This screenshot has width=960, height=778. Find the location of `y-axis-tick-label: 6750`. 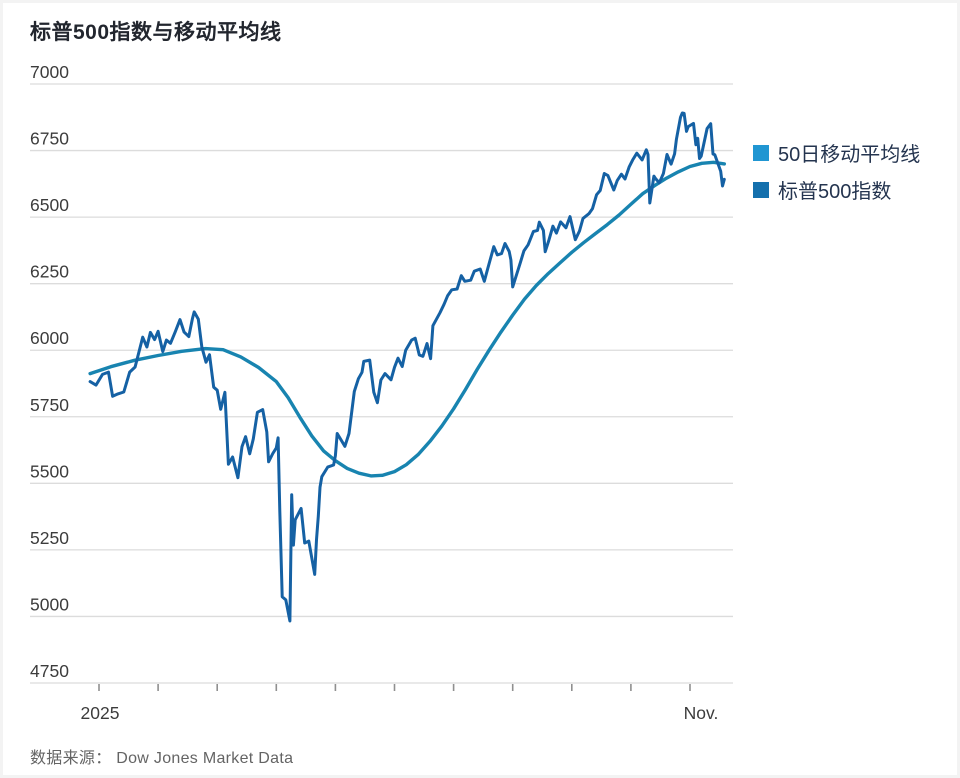

y-axis-tick-label: 6750 is located at coordinates (49, 139).